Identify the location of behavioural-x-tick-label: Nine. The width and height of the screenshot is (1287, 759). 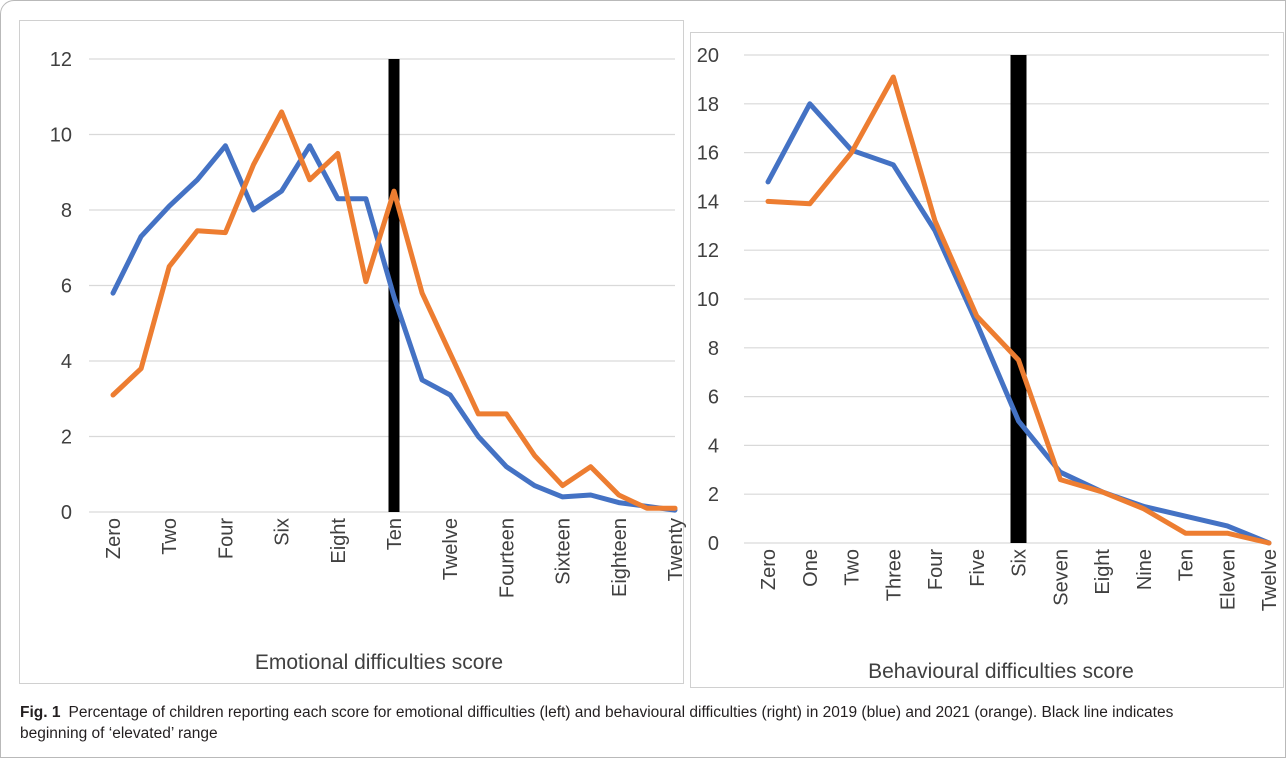
(1145, 569).